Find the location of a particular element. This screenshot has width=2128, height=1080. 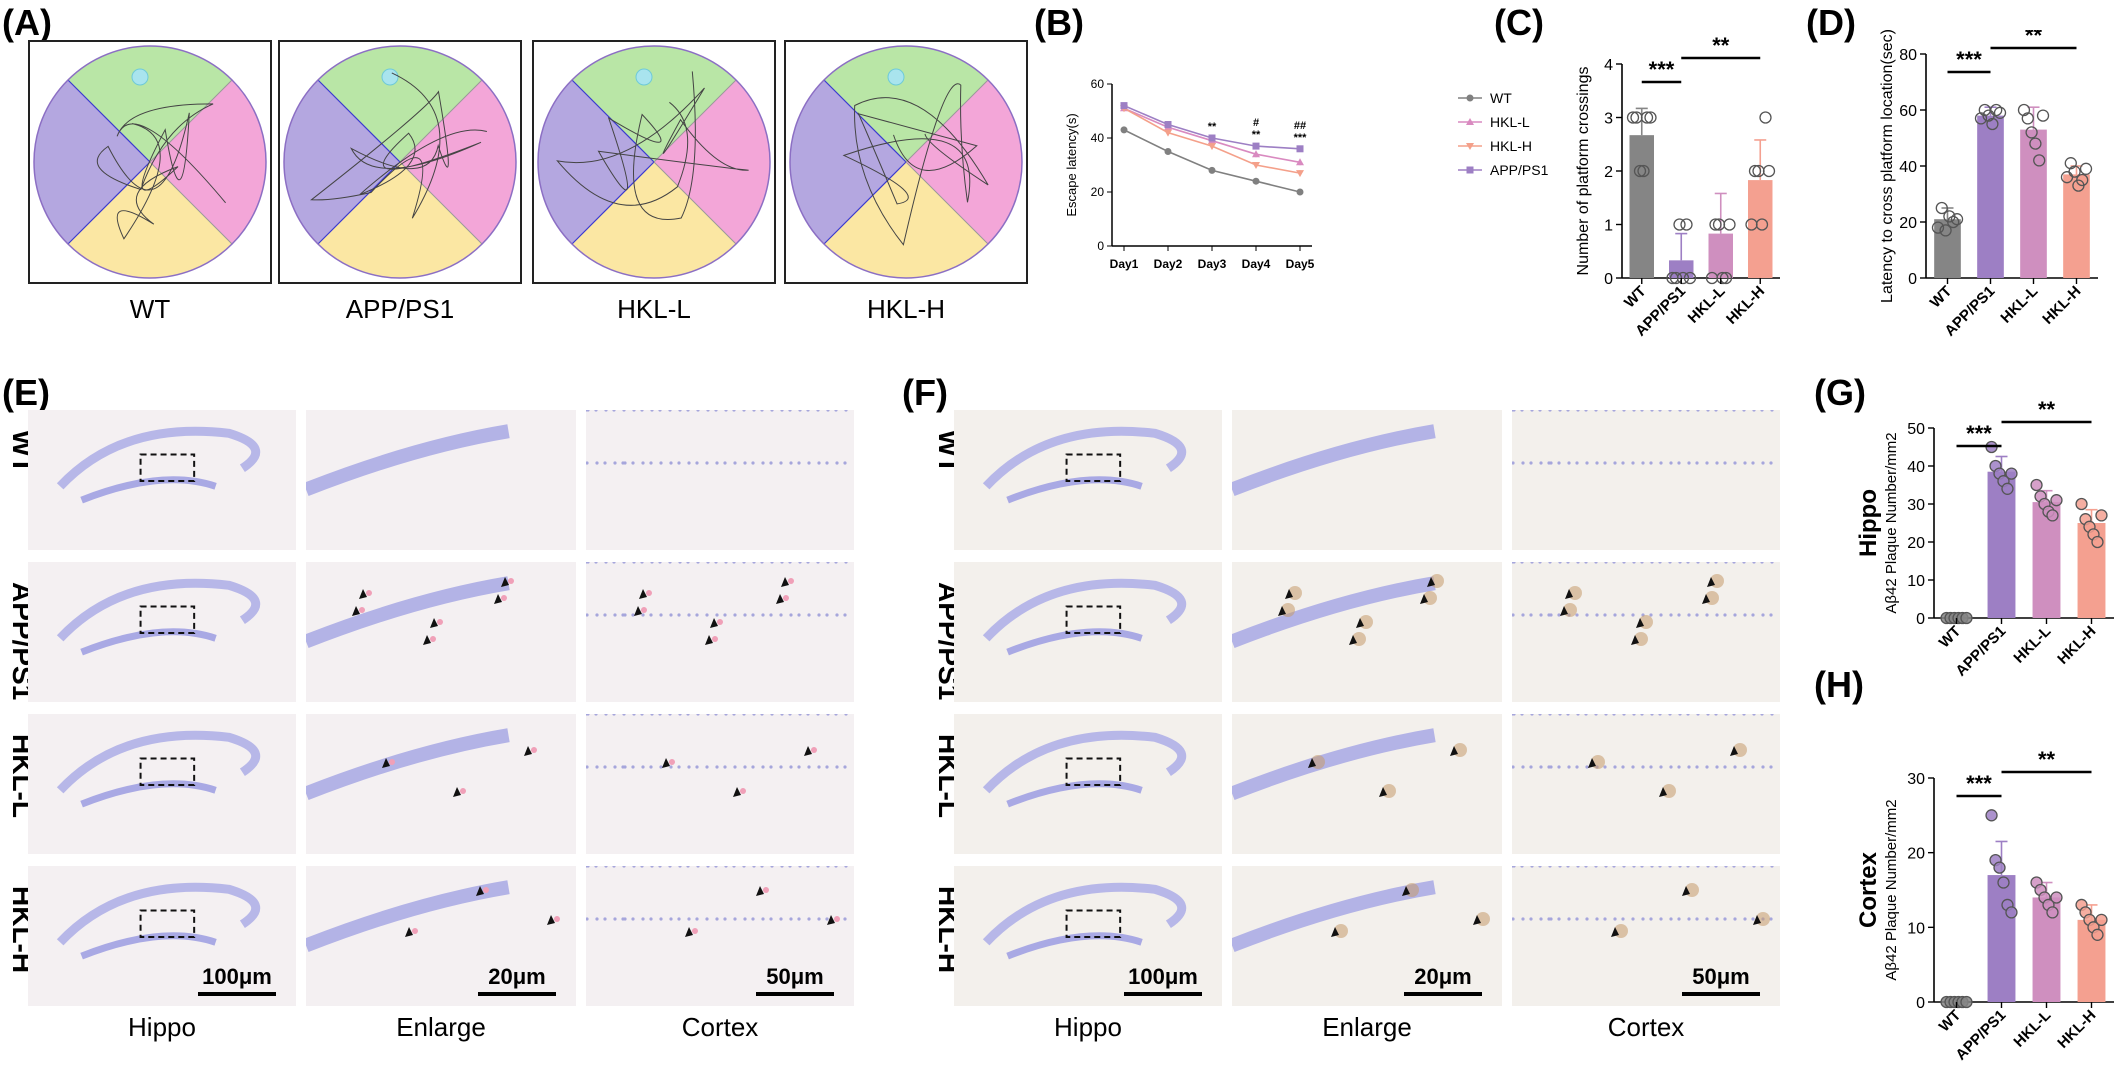

y-tick-label: 0 is located at coordinates (1920, 619).